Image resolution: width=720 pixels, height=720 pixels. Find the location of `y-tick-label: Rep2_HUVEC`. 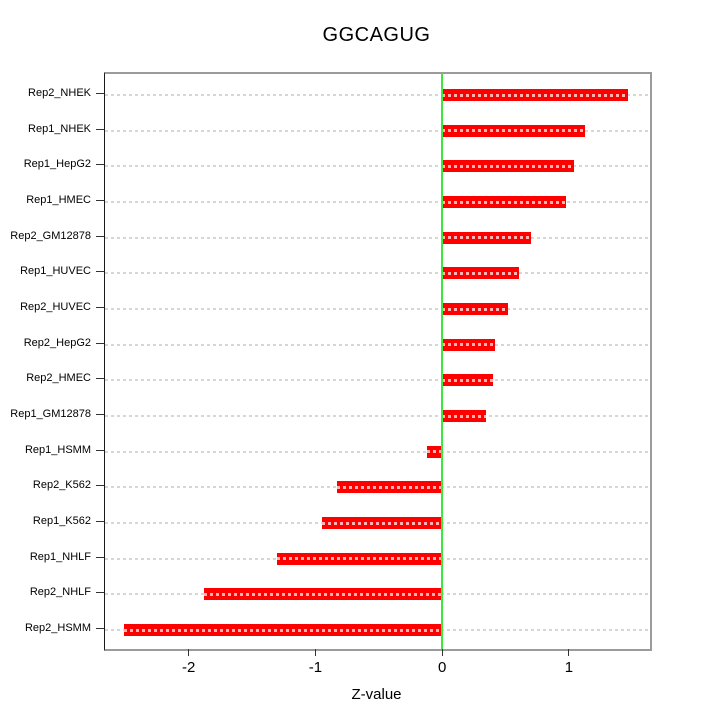

y-tick-label: Rep2_HUVEC is located at coordinates (55, 307).